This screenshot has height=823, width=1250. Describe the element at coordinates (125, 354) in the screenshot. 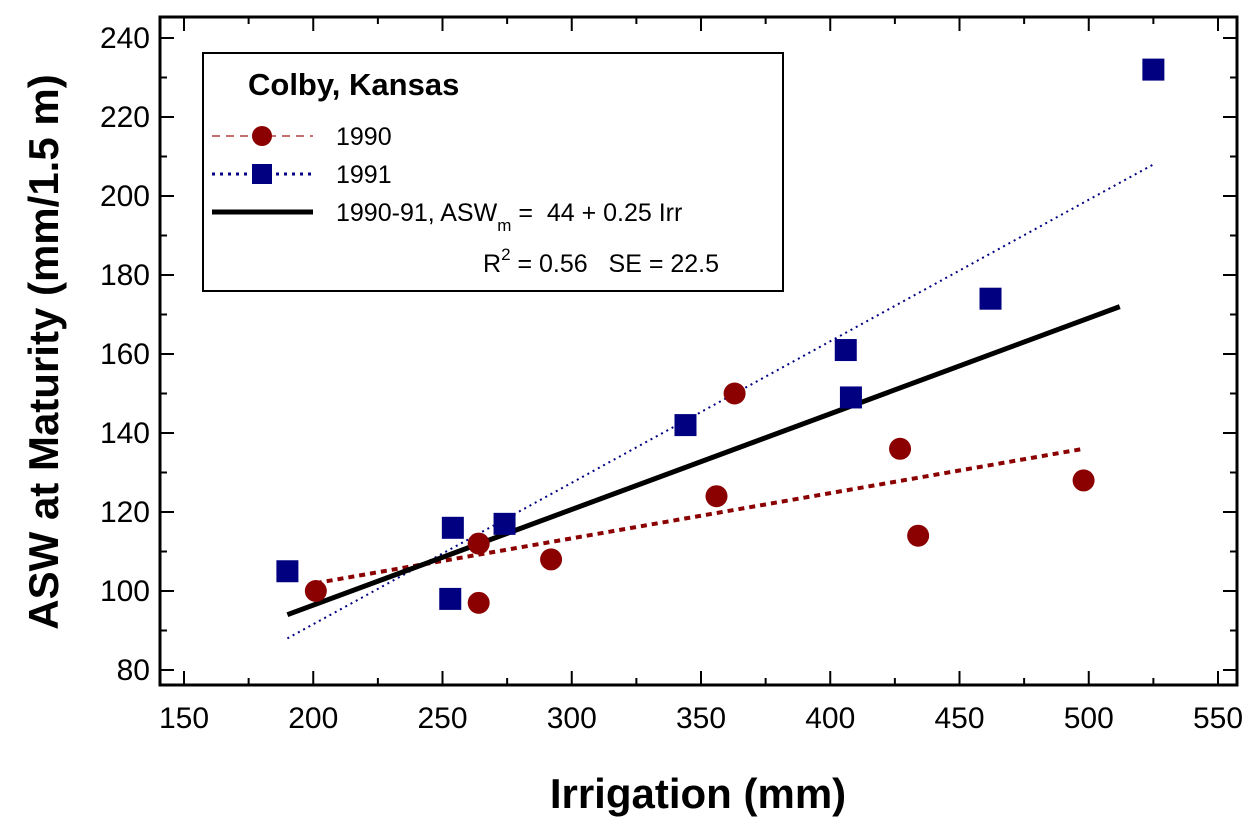

I see `y-tick-label: 160` at that location.